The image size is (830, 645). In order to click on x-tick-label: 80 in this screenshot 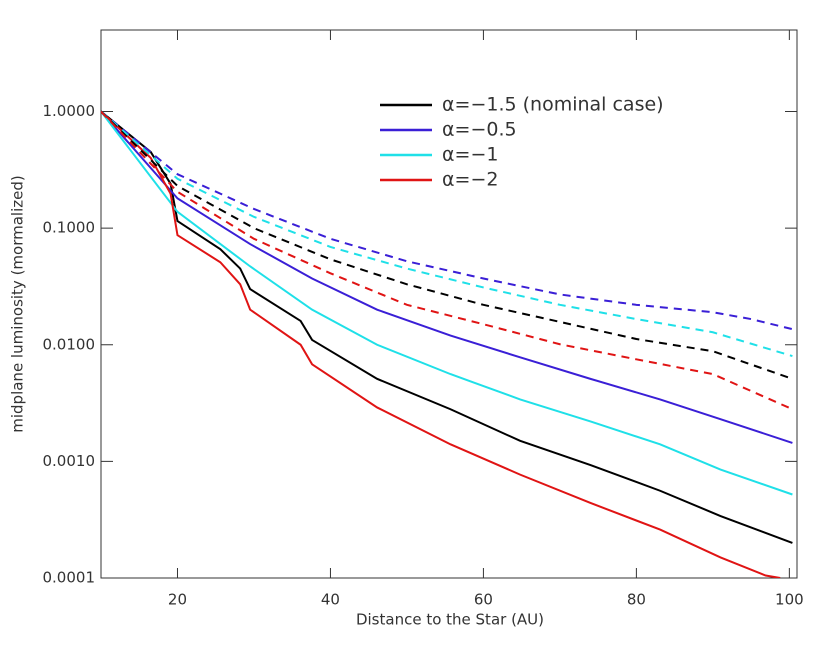, I will do `click(636, 600)`.